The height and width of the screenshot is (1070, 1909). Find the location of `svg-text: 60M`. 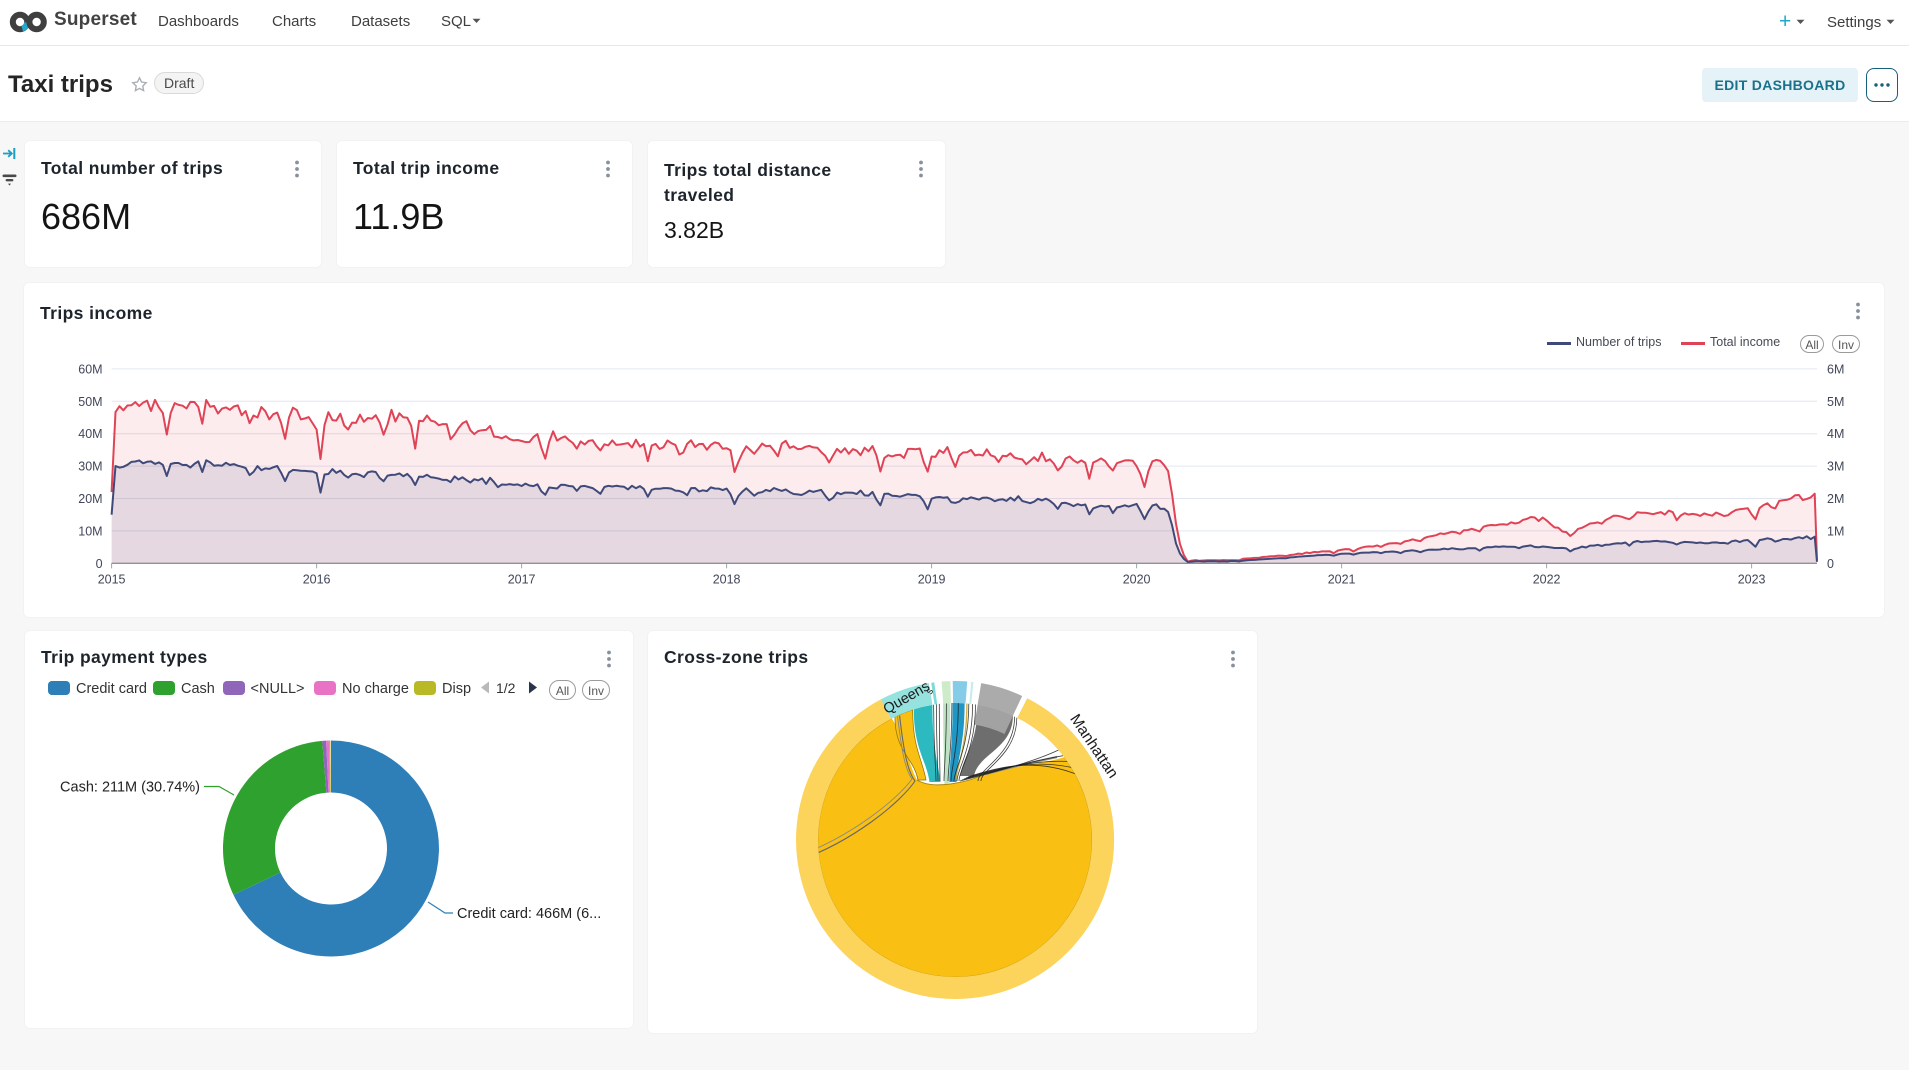

svg-text: 60M is located at coordinates (90, 369).